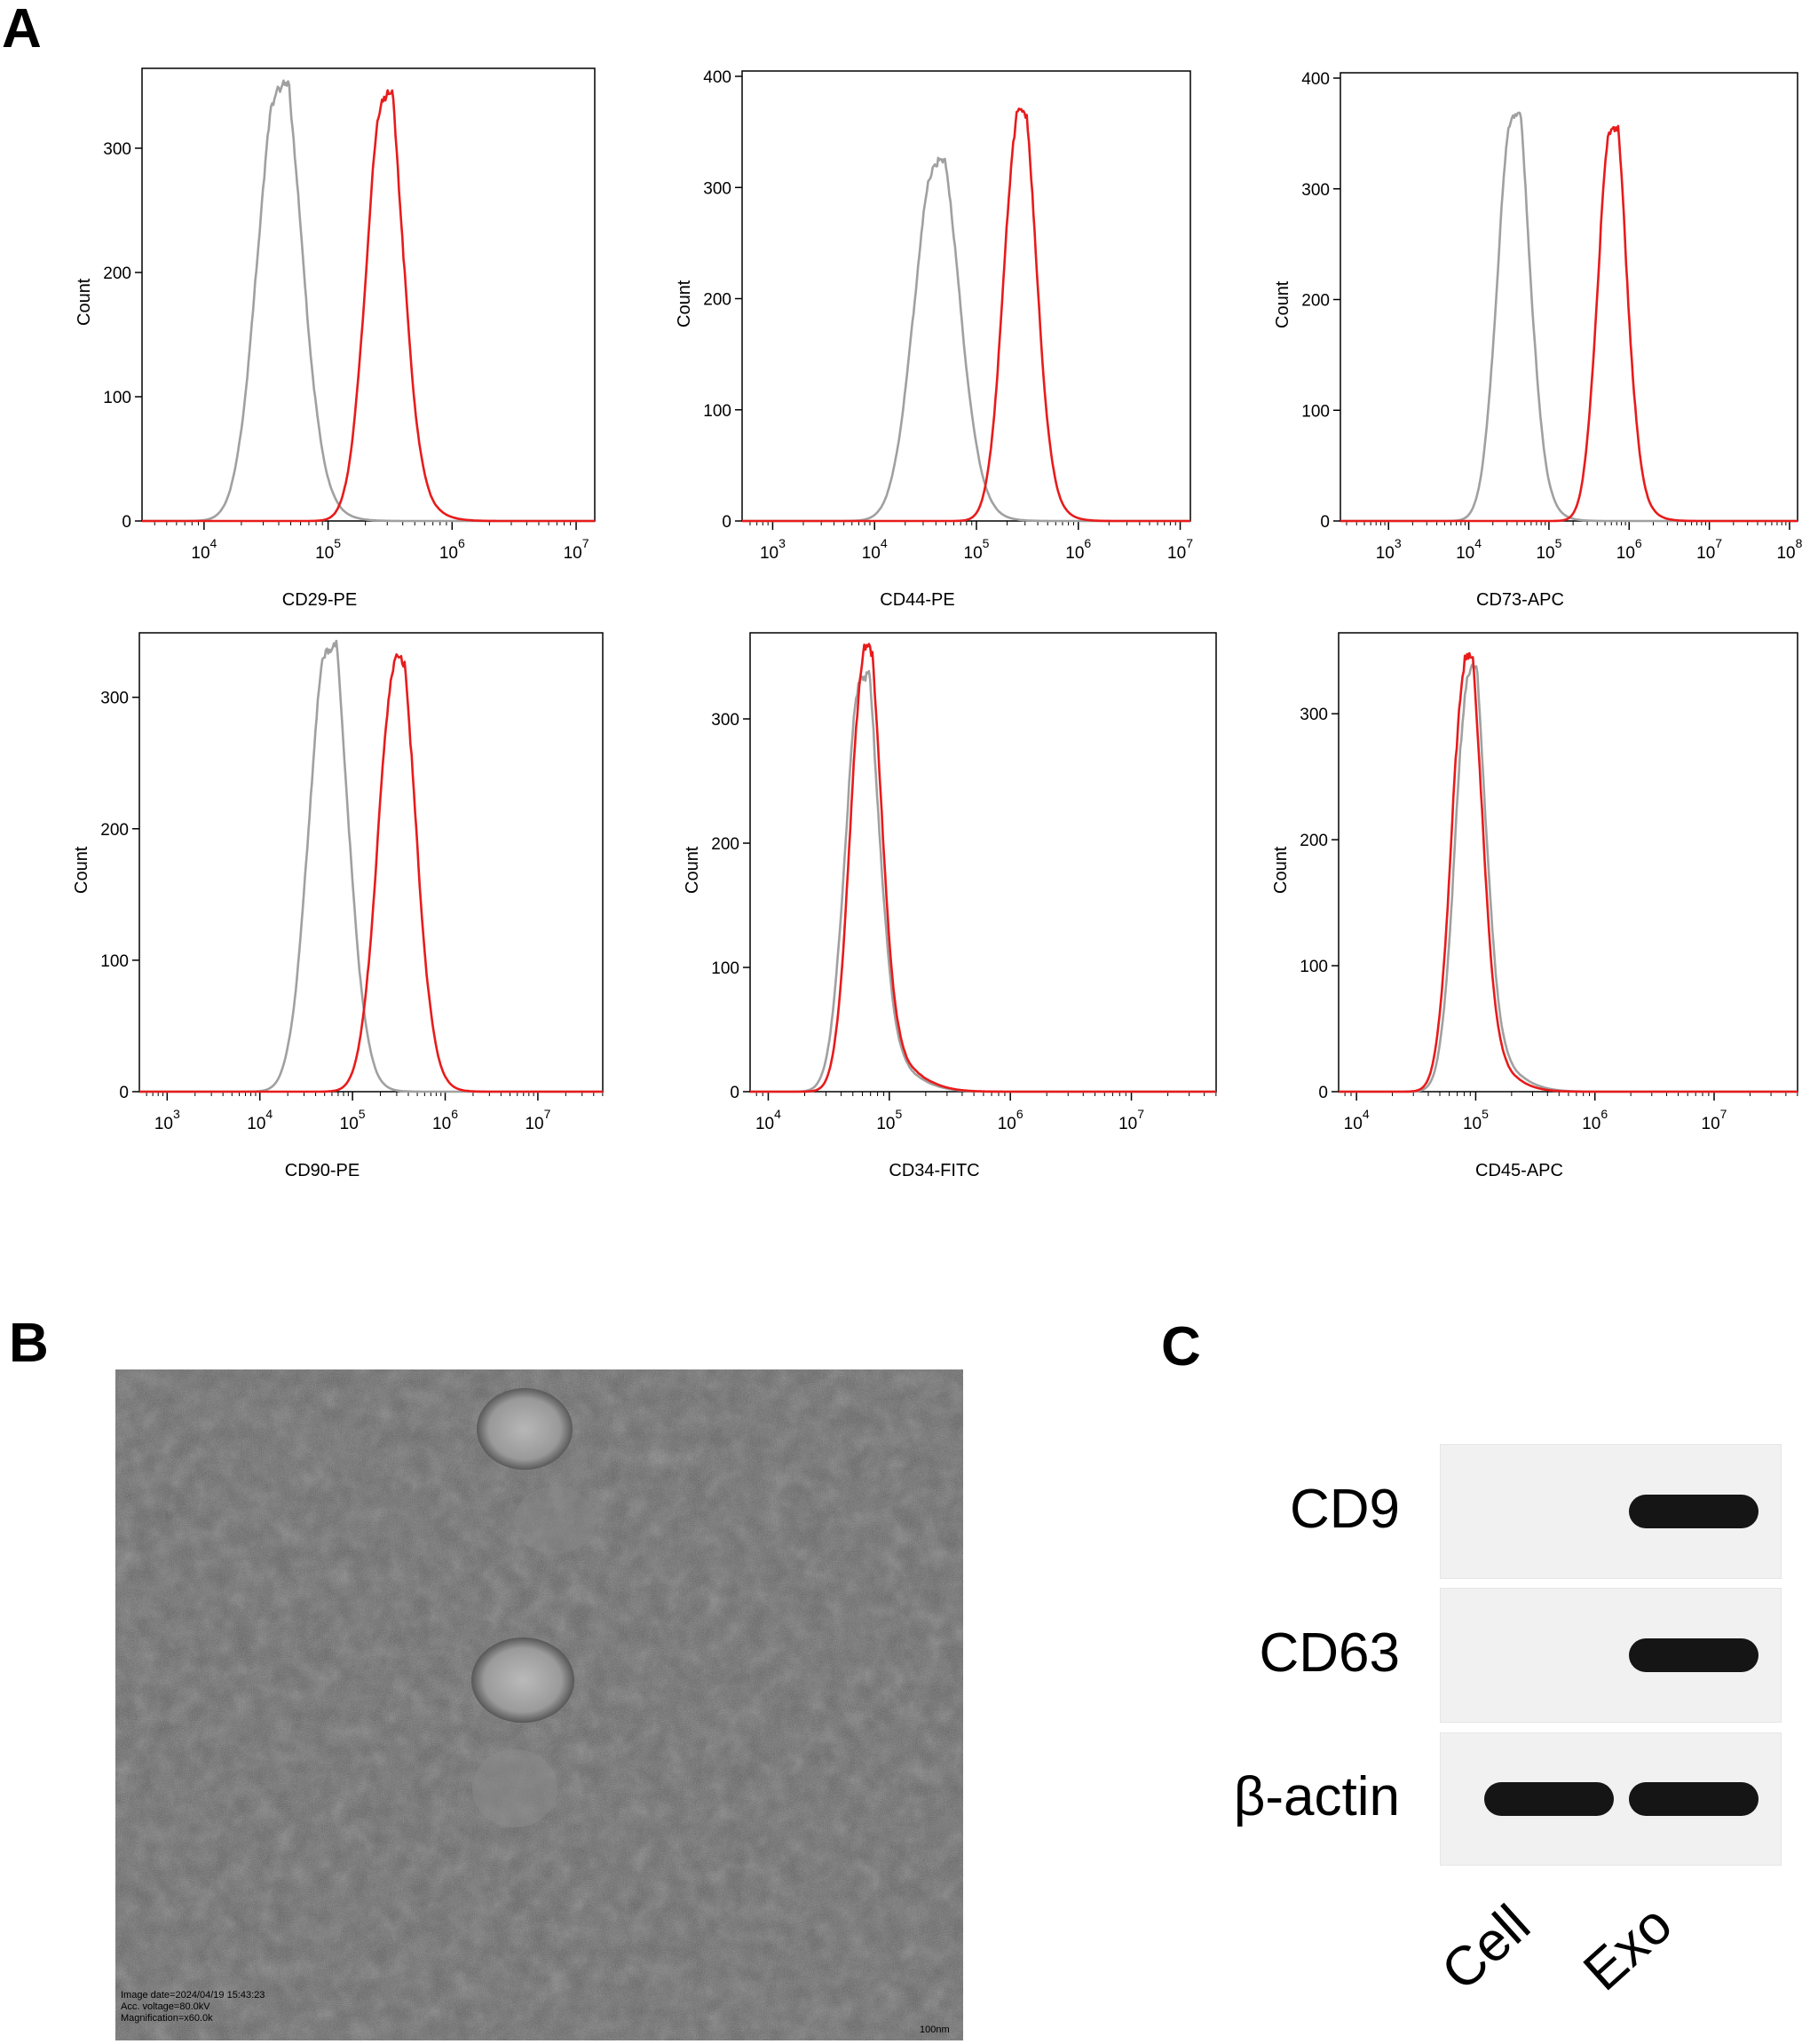 The height and width of the screenshot is (2044, 1802). I want to click on x-axis-label: CD45-APC, so click(1519, 1170).